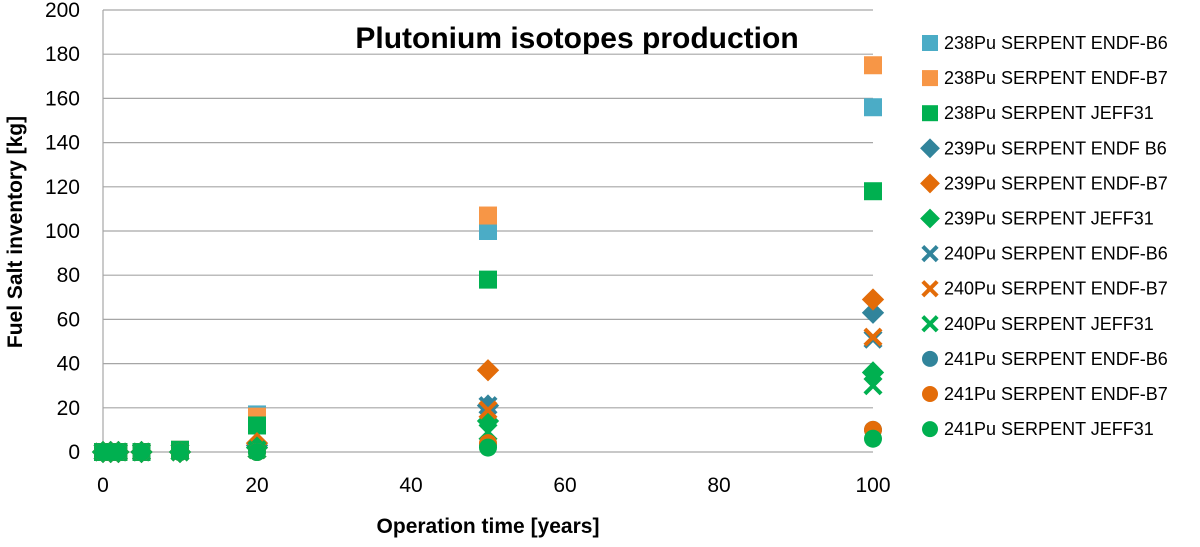  Describe the element at coordinates (62, 187) in the screenshot. I see `y-tick-label: 120` at that location.